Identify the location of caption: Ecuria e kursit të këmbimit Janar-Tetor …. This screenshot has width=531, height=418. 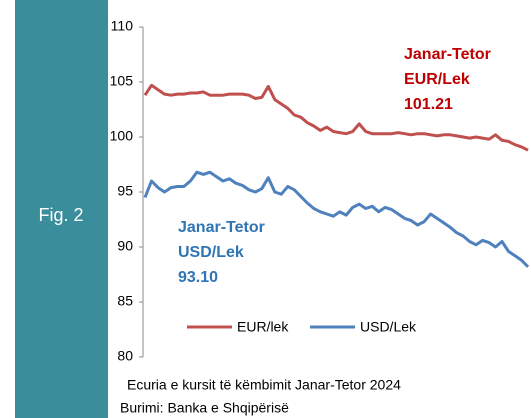
(264, 385).